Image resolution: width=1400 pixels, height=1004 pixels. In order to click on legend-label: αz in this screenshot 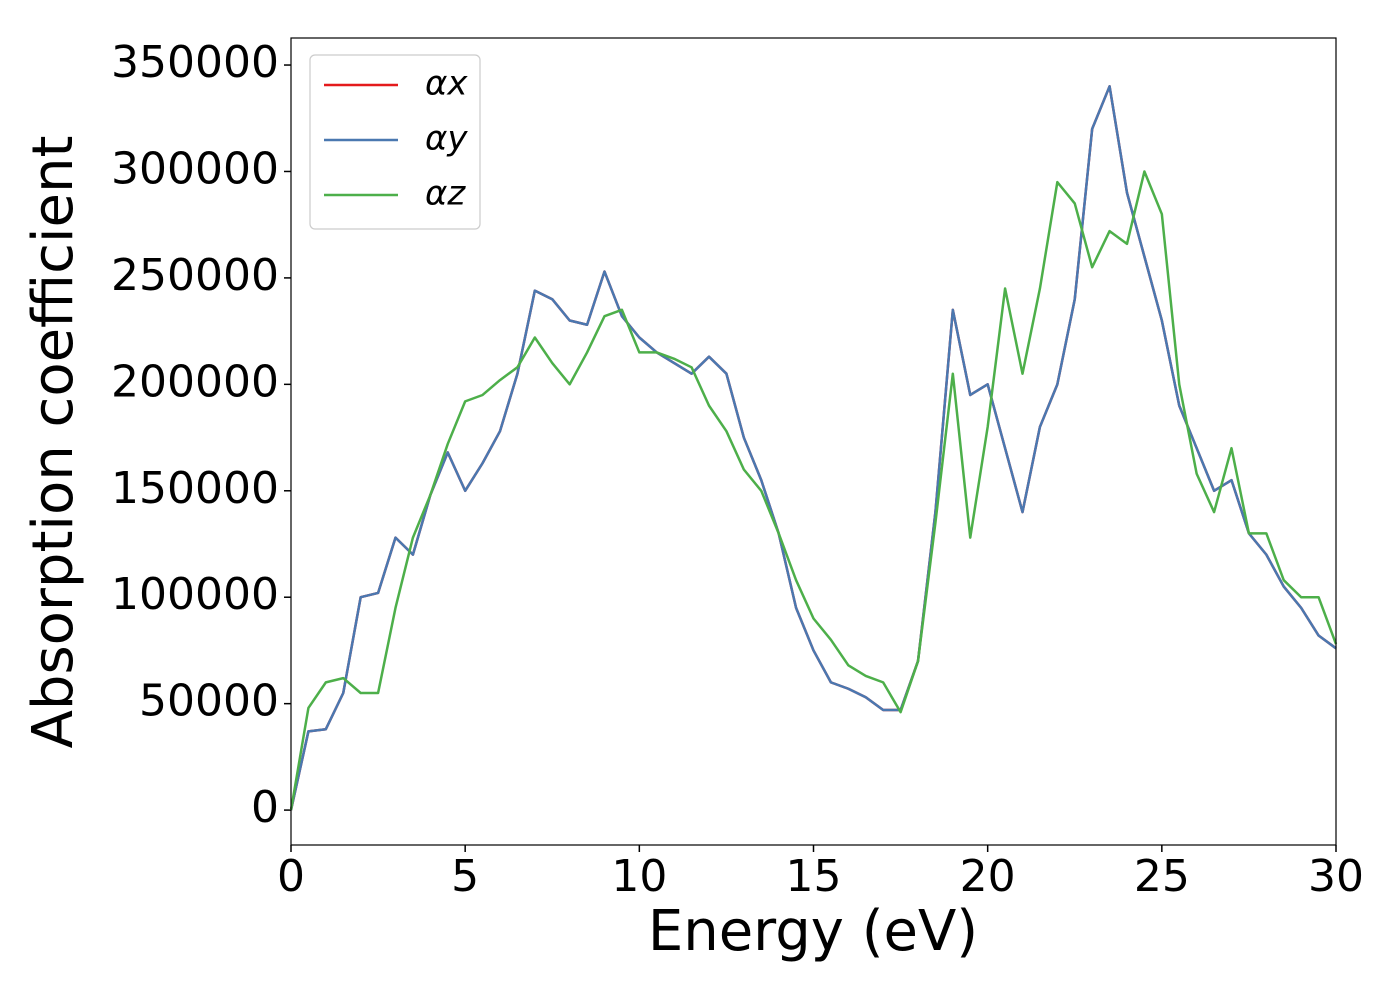, I will do `click(445, 194)`.